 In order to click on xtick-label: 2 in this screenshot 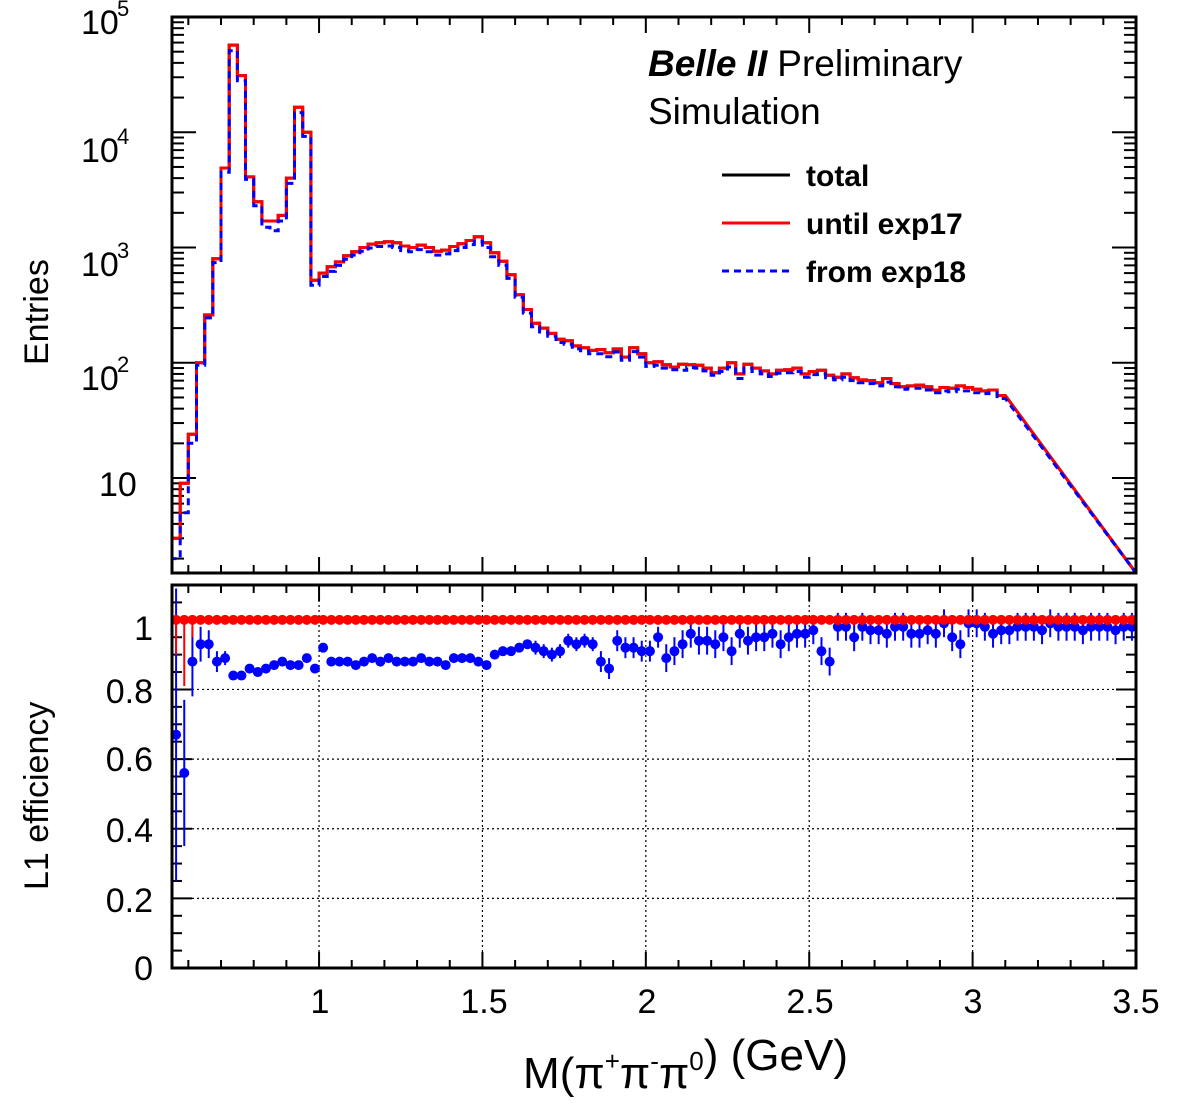, I will do `click(647, 1002)`.